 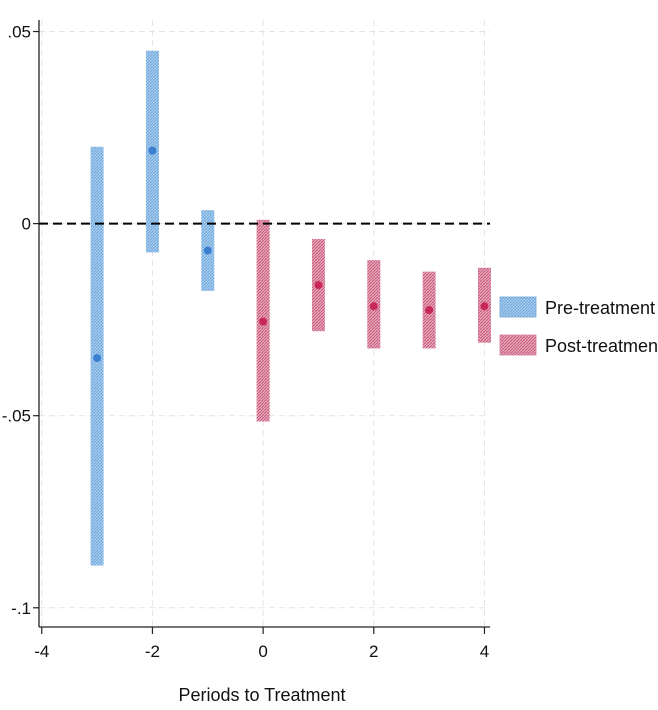 I want to click on legend-label: Pre-treatment, so click(x=600, y=308).